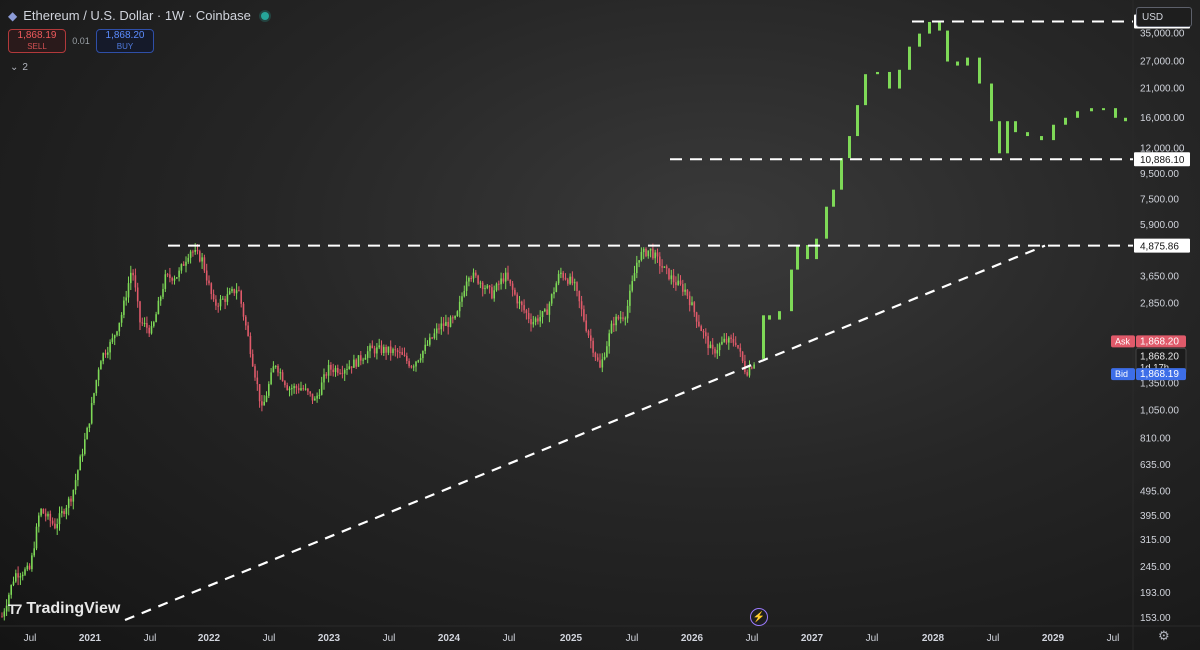 This screenshot has height=650, width=1200. I want to click on indicators-toggle: ⌄ 2, so click(19, 67).